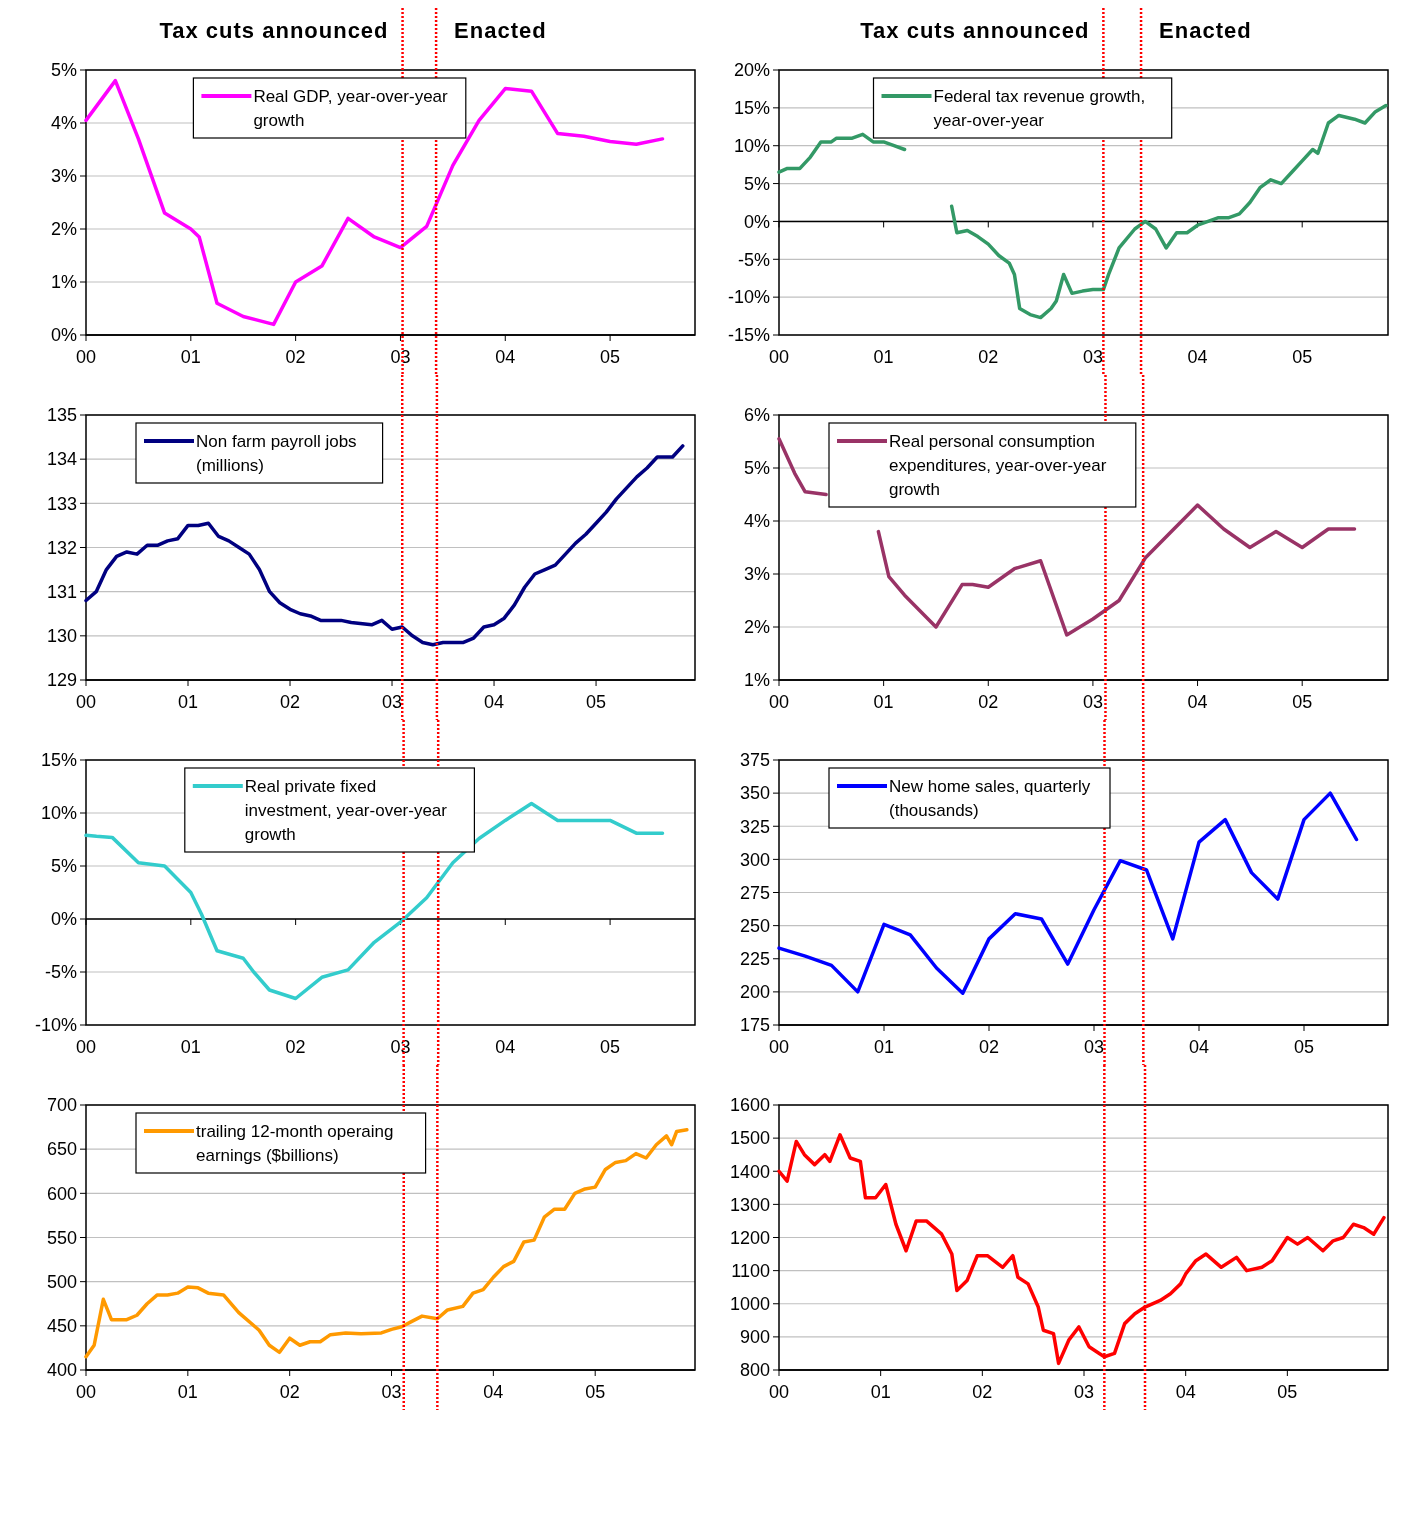  I want to click on y-tick-label: 600, so click(61, 1193).